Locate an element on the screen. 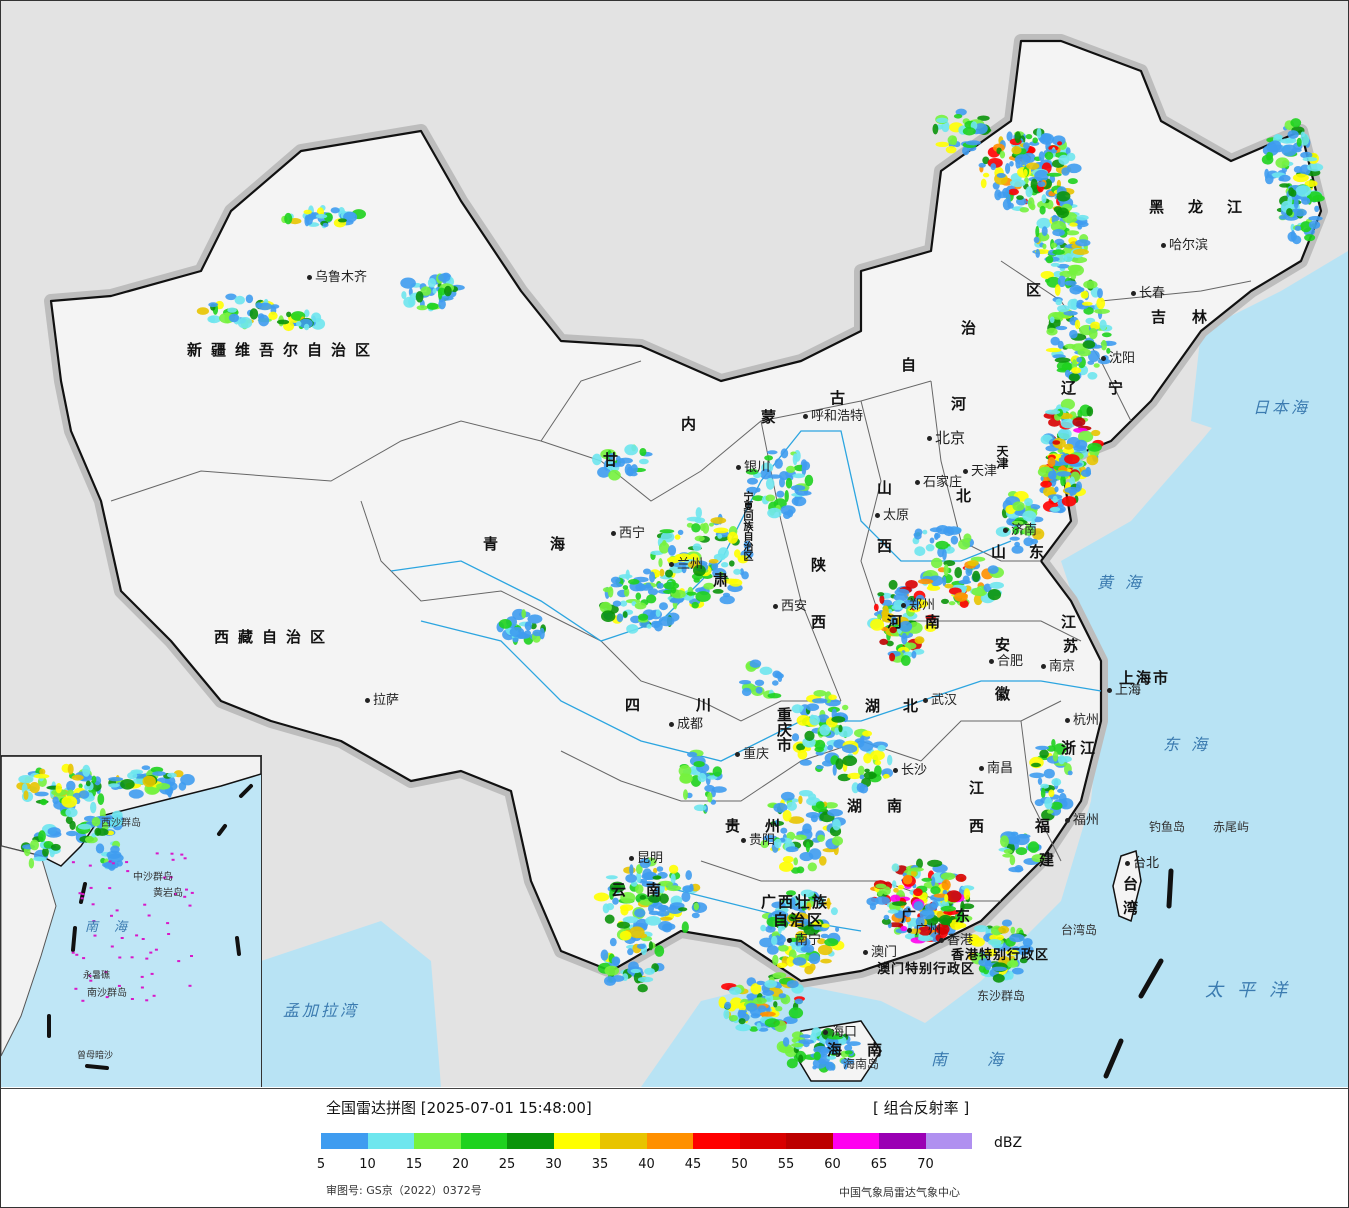  province-label-anhui-2: 徽 is located at coordinates (1007, 694).